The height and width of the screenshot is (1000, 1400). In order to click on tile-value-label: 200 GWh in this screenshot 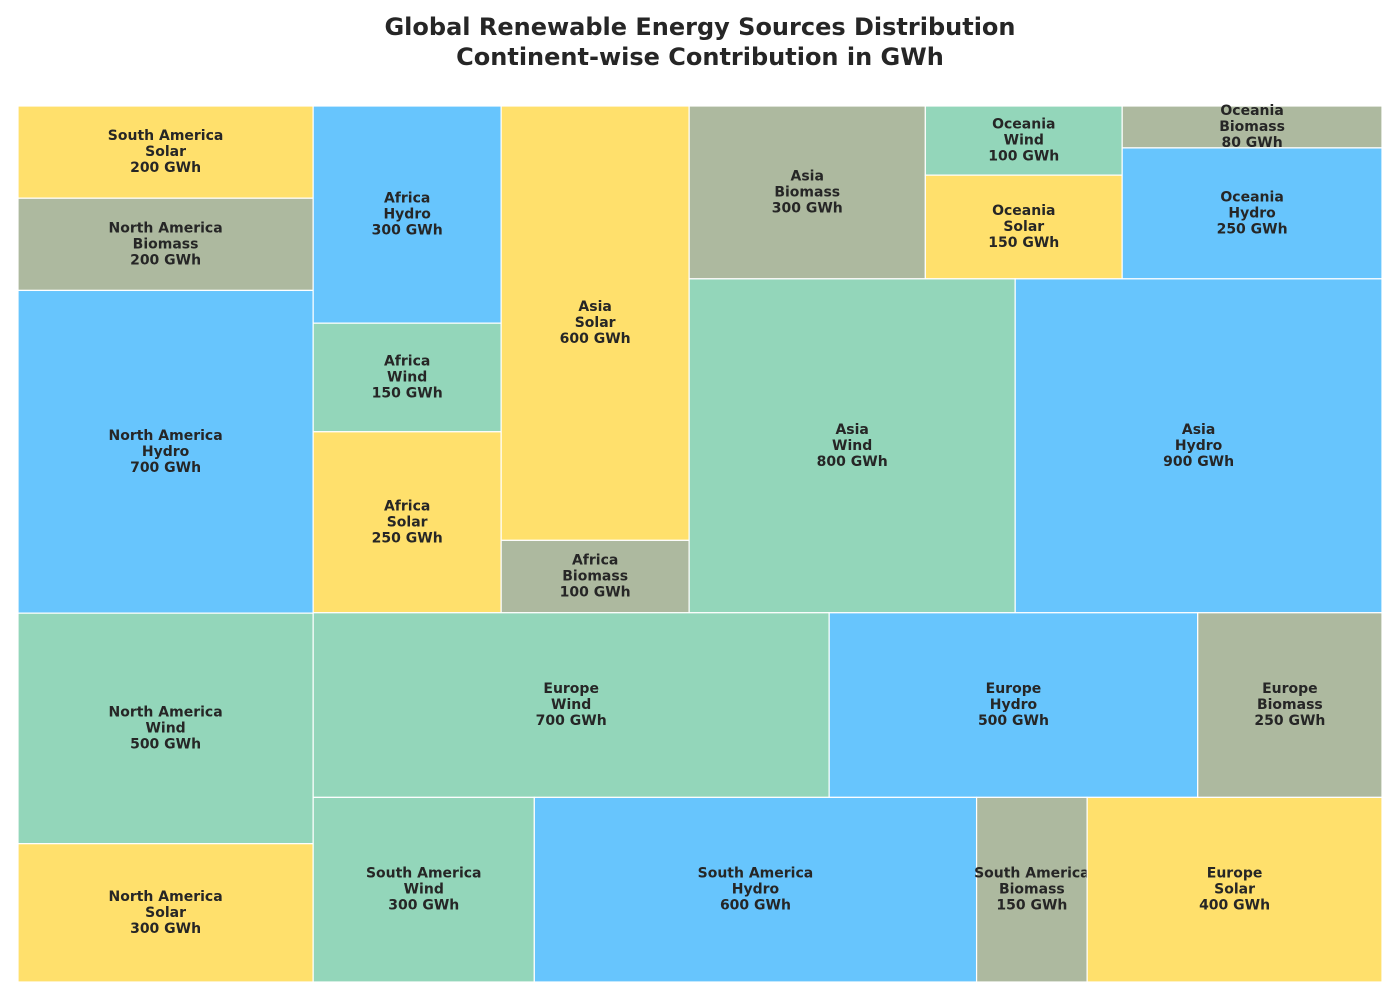, I will do `click(165, 168)`.